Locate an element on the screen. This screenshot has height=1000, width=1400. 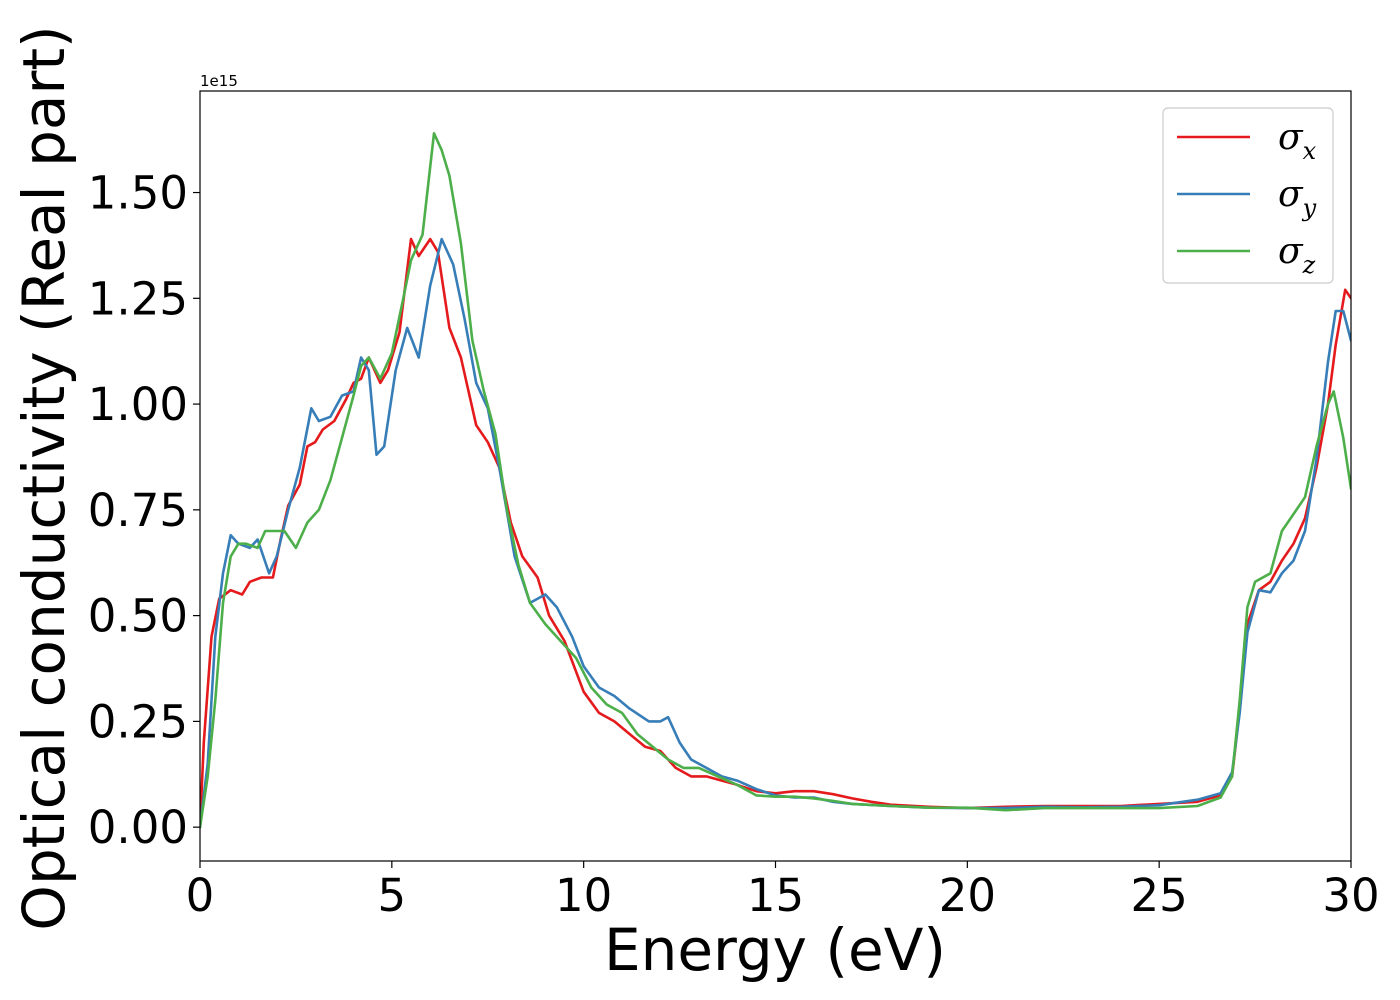
y-offset-text: 1e15 is located at coordinates (219, 81).